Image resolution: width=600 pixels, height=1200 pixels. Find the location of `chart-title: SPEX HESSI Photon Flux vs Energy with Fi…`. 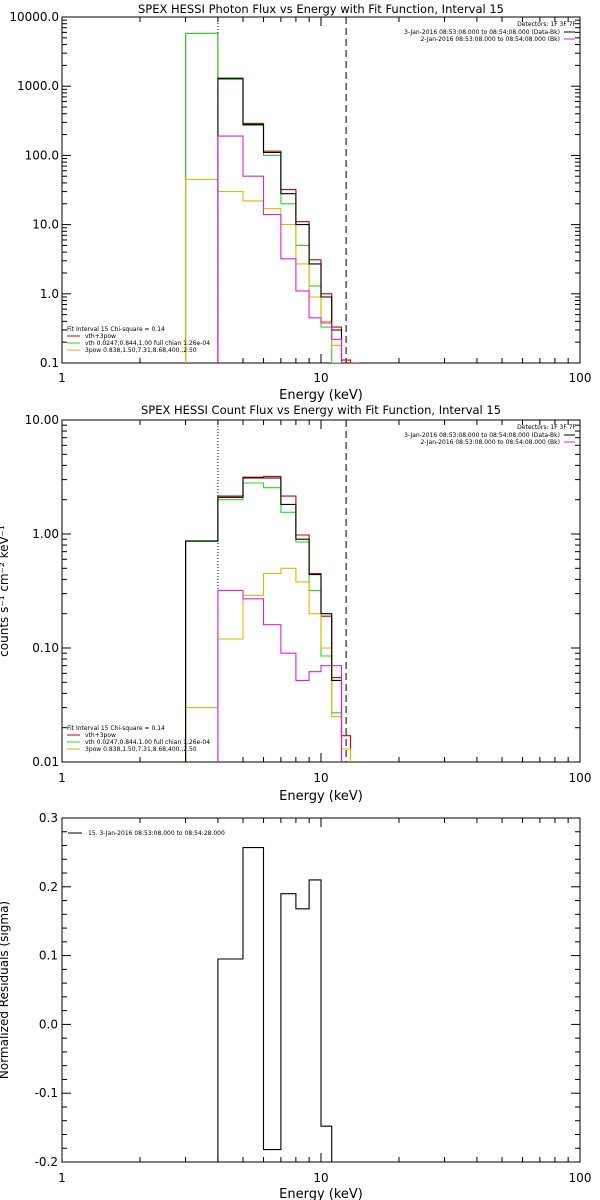

chart-title: SPEX HESSI Photon Flux vs Energy with Fi… is located at coordinates (321, 9).